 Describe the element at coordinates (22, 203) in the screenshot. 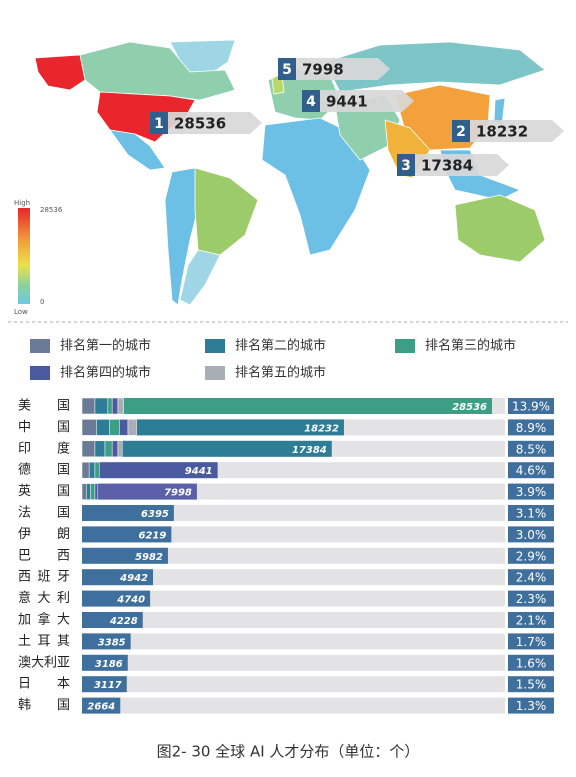

I see `scale-high: High` at that location.